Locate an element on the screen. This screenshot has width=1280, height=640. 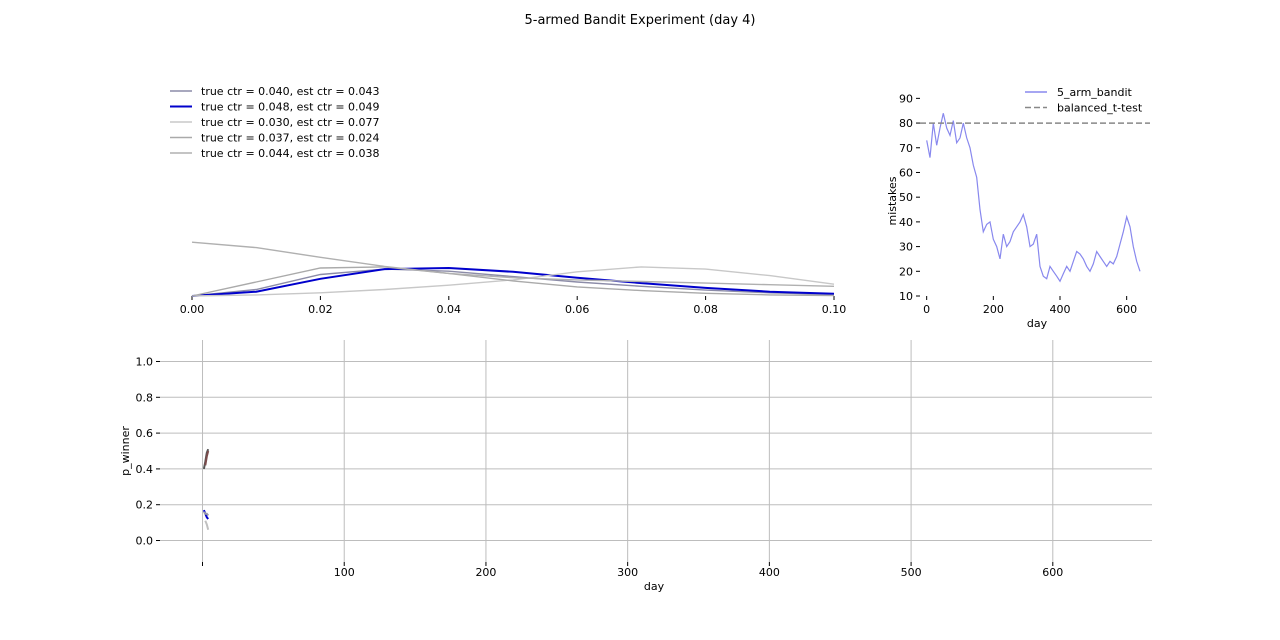
y-tick-label: 20 is located at coordinates (906, 271).